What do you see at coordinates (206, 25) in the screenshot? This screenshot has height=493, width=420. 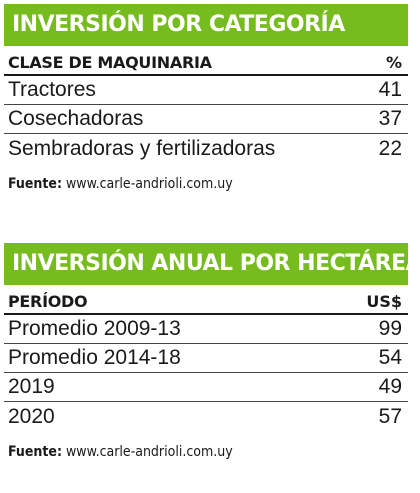 I see `category-investment-title: INVERSIÓN POR CATEGORÍA` at bounding box center [206, 25].